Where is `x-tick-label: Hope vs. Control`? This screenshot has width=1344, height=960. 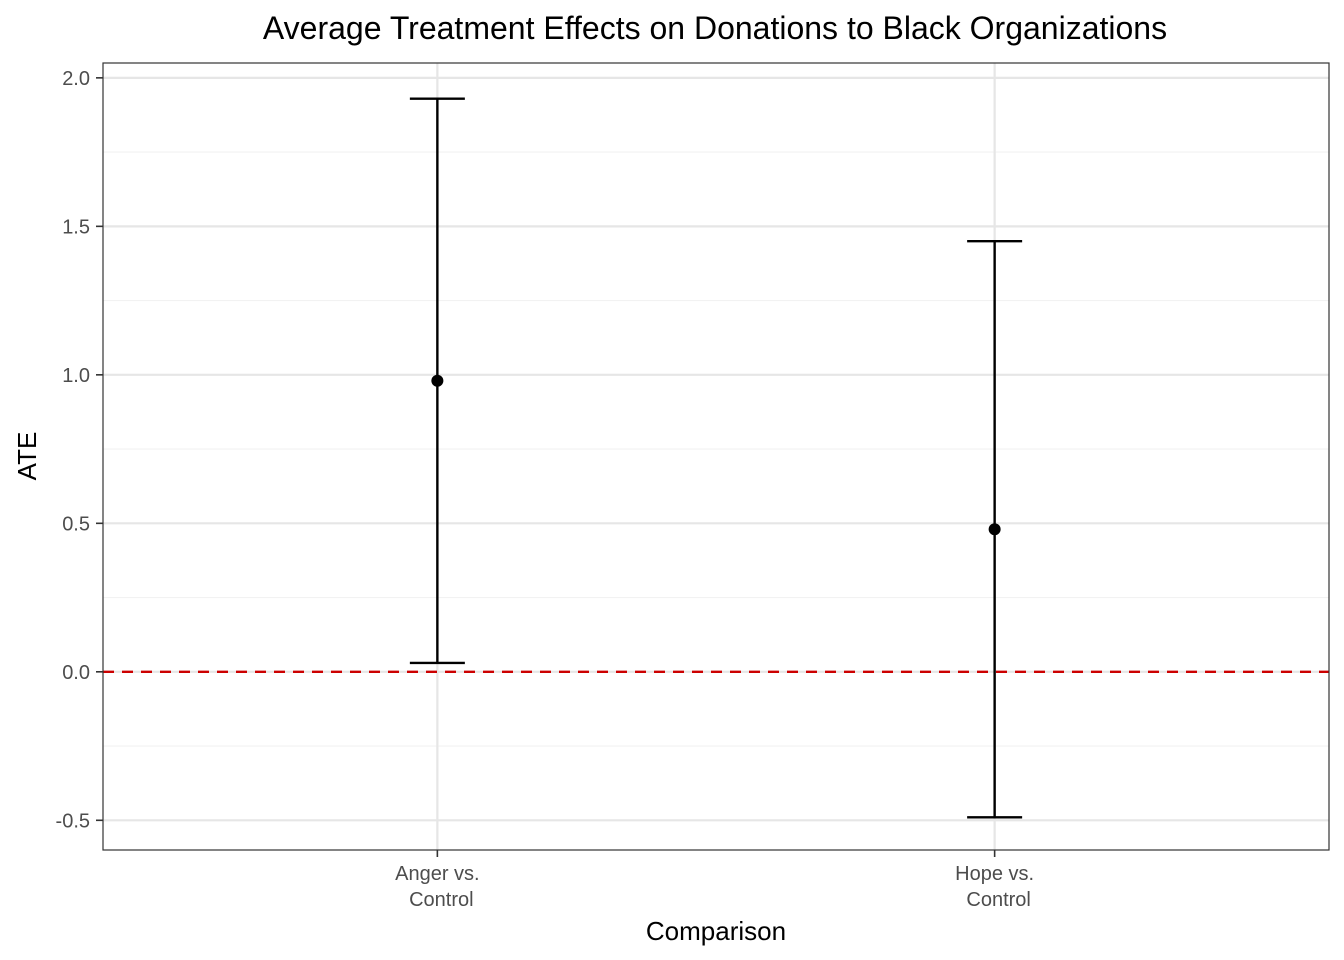 x-tick-label: Hope vs. Control is located at coordinates (994, 887).